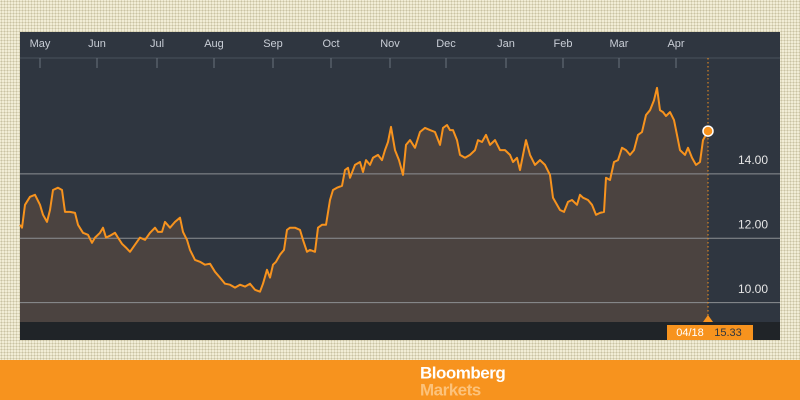  I want to click on x-tick-label: May, so click(40, 44).